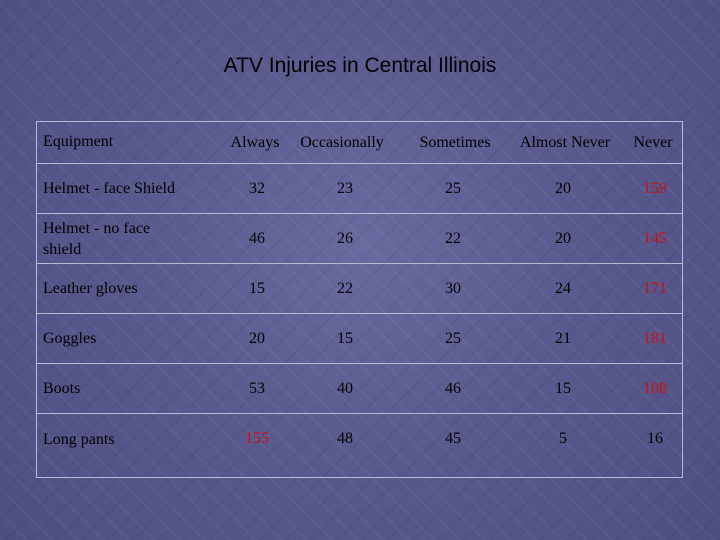 The height and width of the screenshot is (540, 720). Describe the element at coordinates (359, 439) in the screenshot. I see `table-row: Long pants 155 48 45 5 16` at that location.